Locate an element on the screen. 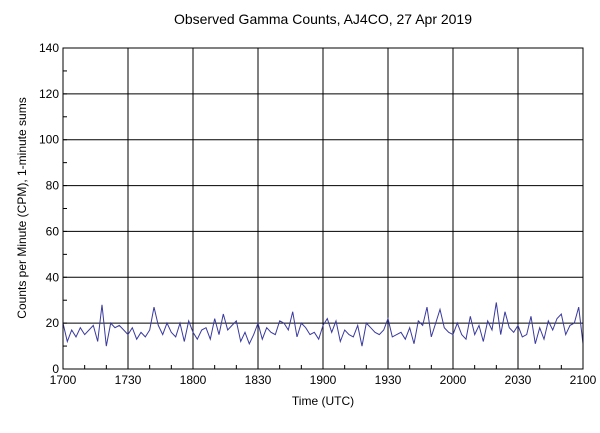 This screenshot has height=433, width=600. y-tick-label: 80 is located at coordinates (53, 186).